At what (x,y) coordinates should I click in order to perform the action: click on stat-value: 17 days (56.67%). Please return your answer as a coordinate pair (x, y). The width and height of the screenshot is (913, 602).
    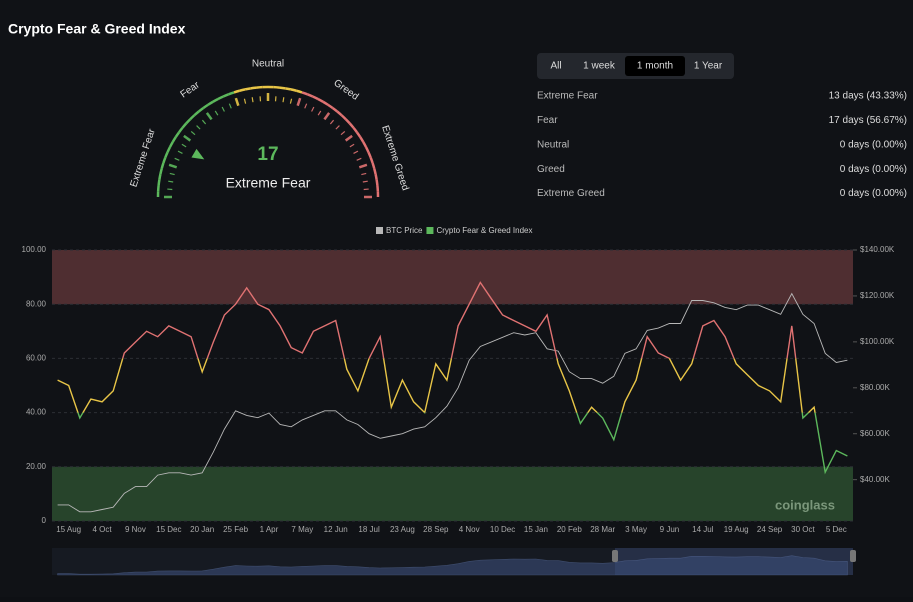
    Looking at the image, I should click on (868, 120).